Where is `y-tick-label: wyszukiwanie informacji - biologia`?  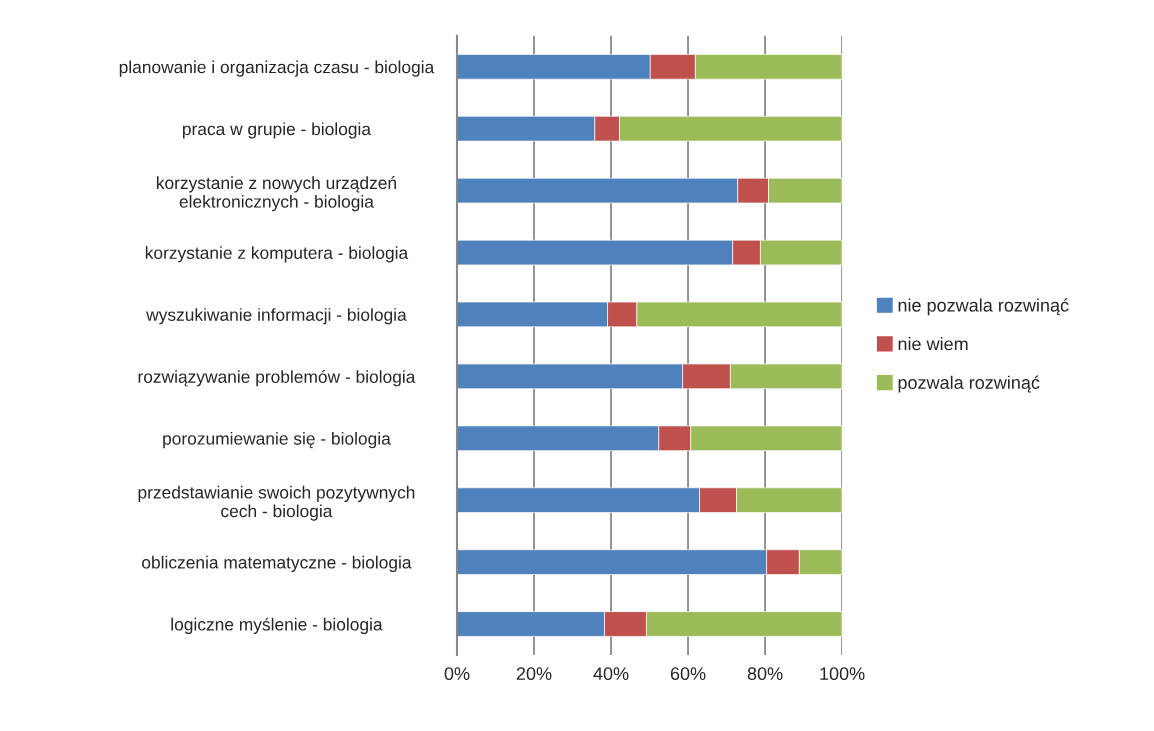 y-tick-label: wyszukiwanie informacji - biologia is located at coordinates (276, 316).